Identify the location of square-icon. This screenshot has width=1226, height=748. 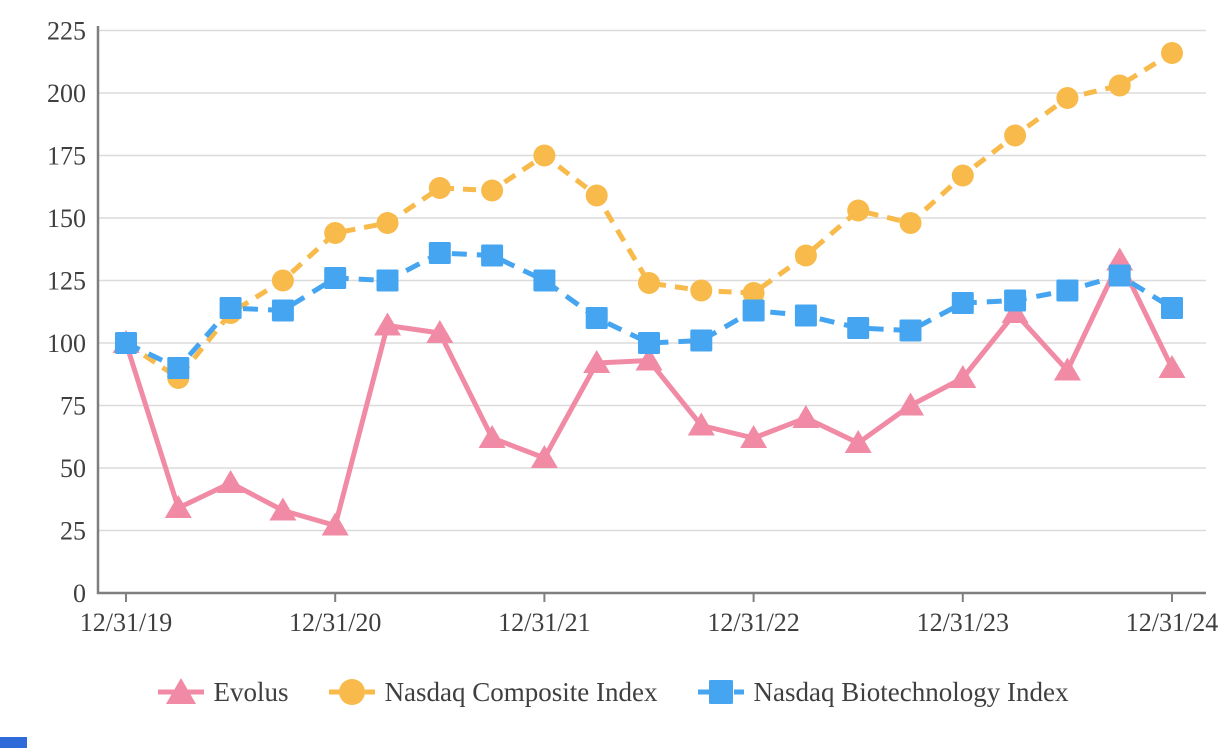
(720, 692).